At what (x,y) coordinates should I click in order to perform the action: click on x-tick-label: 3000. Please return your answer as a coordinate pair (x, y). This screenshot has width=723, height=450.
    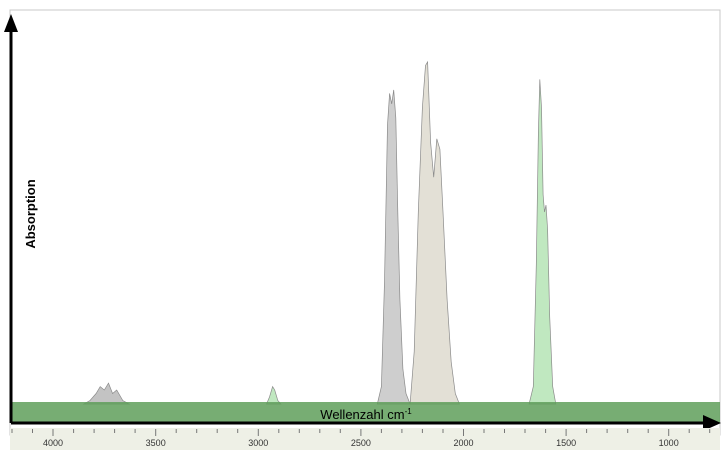
    Looking at the image, I should click on (258, 443).